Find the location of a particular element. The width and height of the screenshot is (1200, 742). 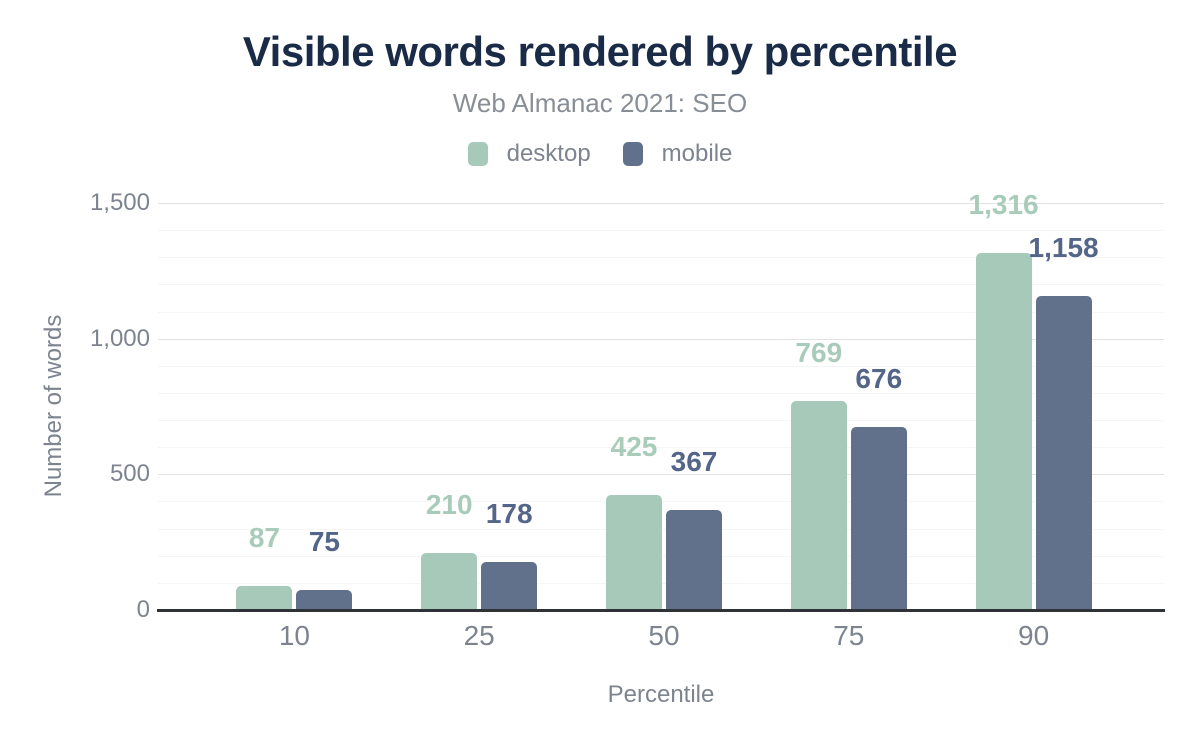

y-axis-title: Number of words is located at coordinates (53, 406).